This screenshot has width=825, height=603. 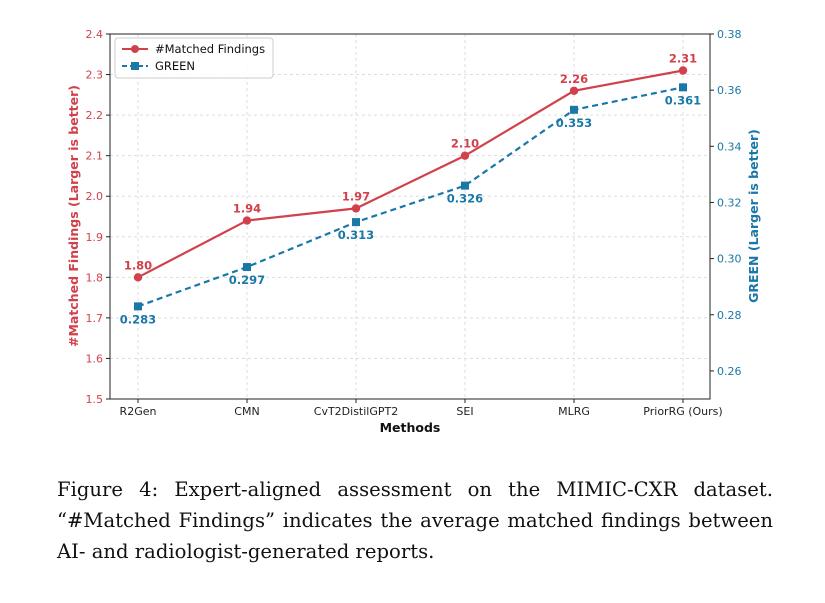 What do you see at coordinates (95, 399) in the screenshot?
I see `left-tick-label: 1.5` at bounding box center [95, 399].